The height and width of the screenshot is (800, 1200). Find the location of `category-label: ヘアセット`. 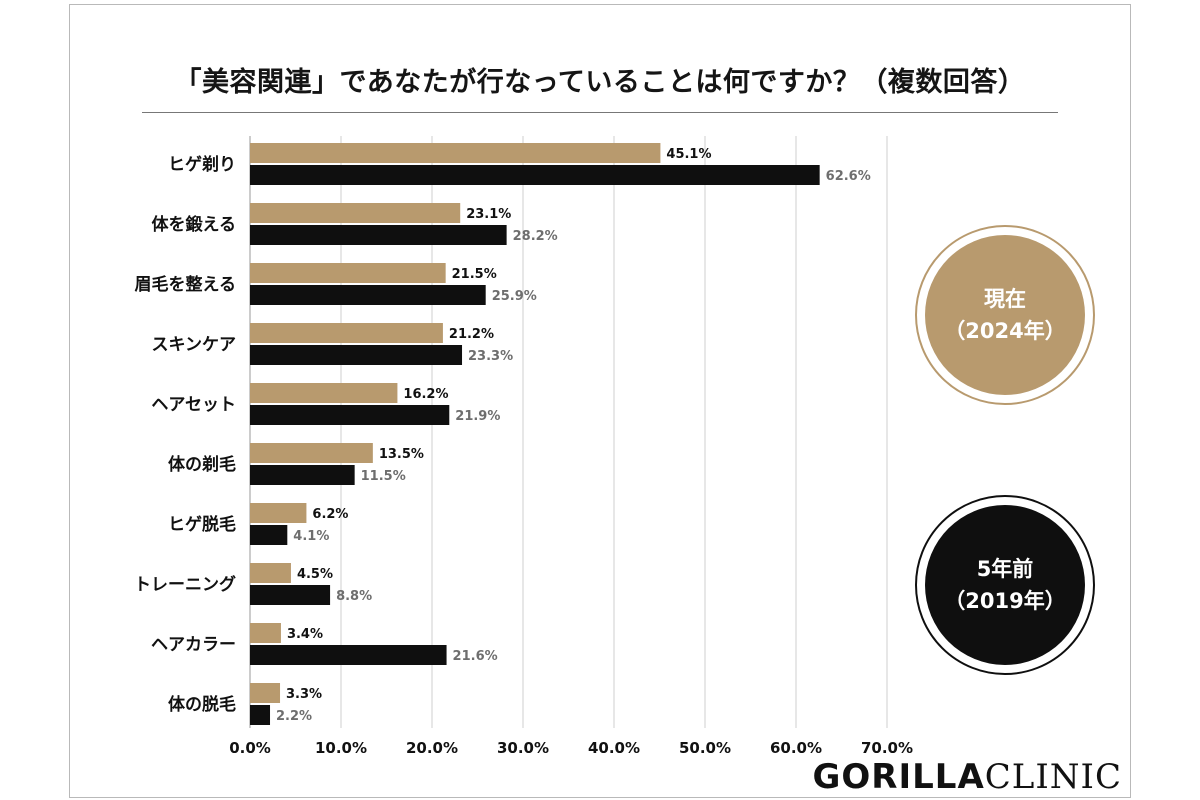

category-label: ヘアセット is located at coordinates (193, 405).